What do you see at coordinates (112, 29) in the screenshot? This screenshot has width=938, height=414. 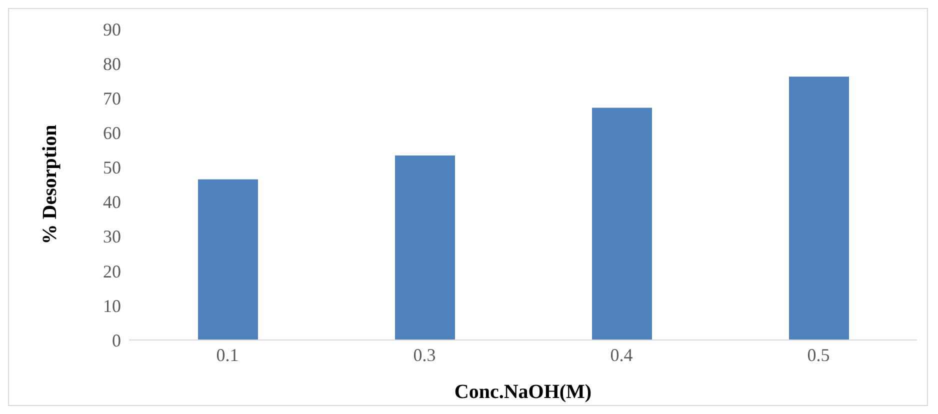 I see `y-tick-label: 90` at bounding box center [112, 29].